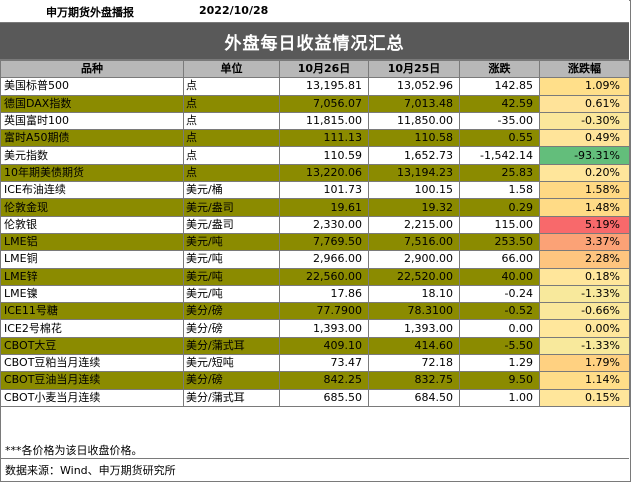  What do you see at coordinates (499, 294) in the screenshot?
I see `cell-change: -0.24` at bounding box center [499, 294].